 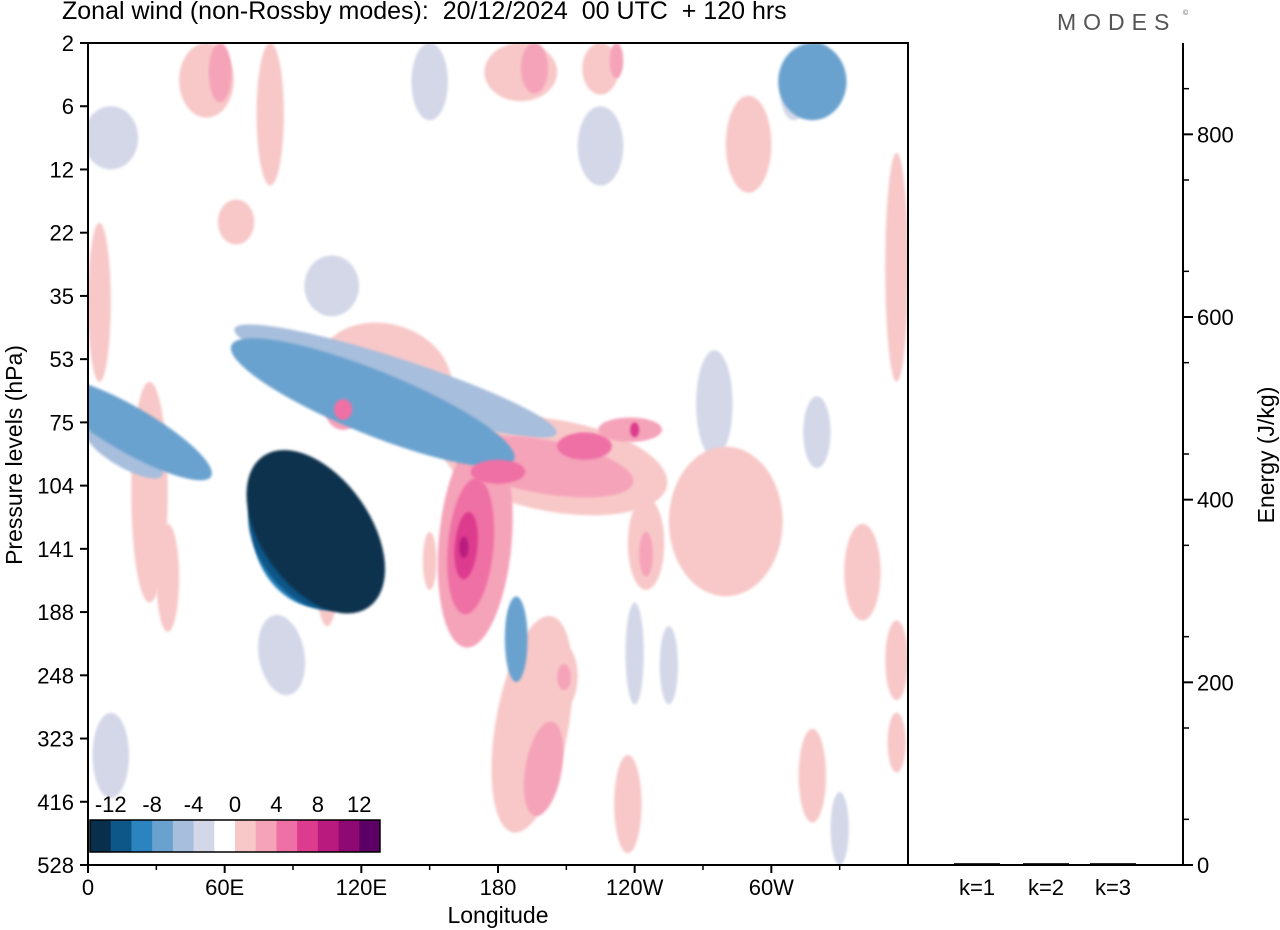 What do you see at coordinates (111, 804) in the screenshot?
I see `colorbar-label: -12` at bounding box center [111, 804].